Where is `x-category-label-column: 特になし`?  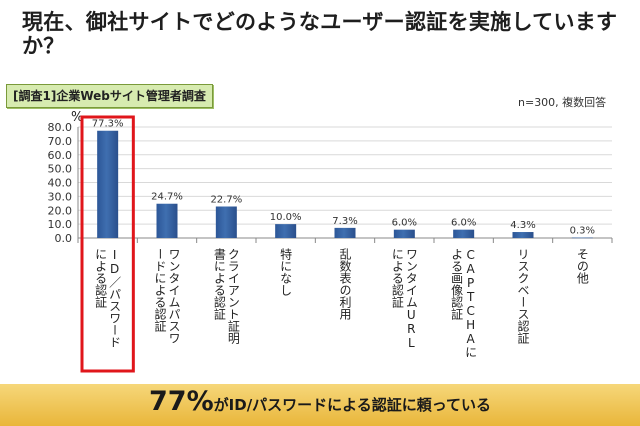
x-category-label-column: 特になし is located at coordinates (286, 271).